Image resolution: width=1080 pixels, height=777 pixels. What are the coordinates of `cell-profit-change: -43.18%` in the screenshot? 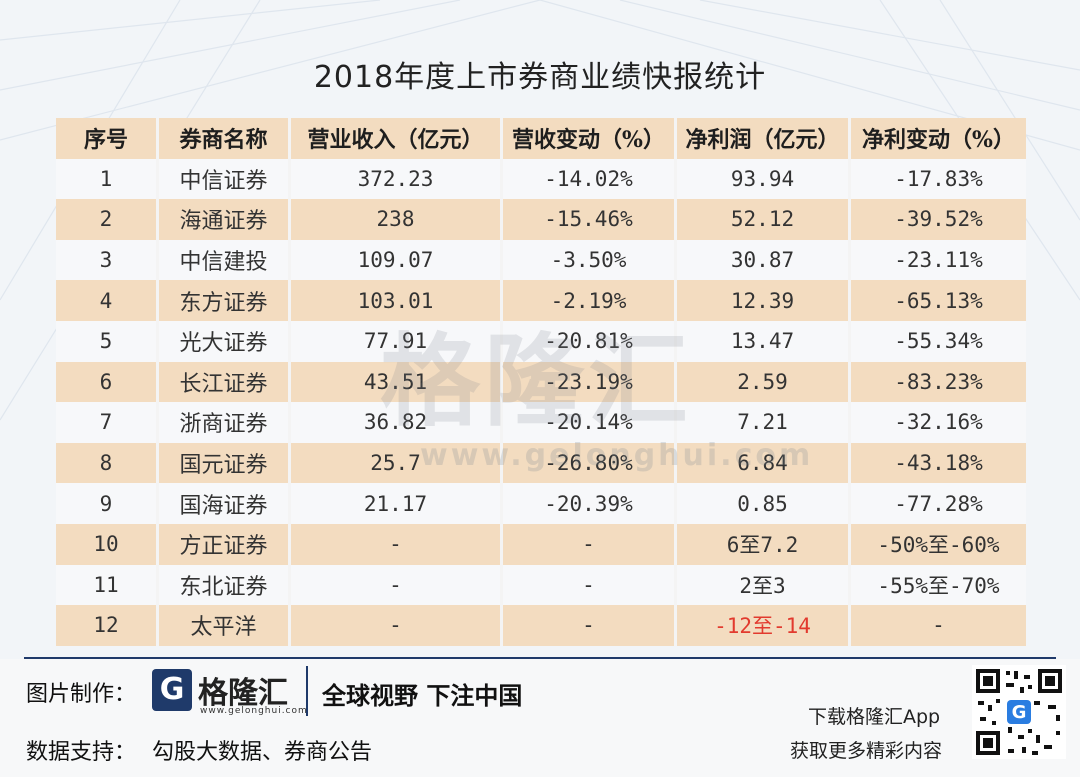 It's located at (938, 463).